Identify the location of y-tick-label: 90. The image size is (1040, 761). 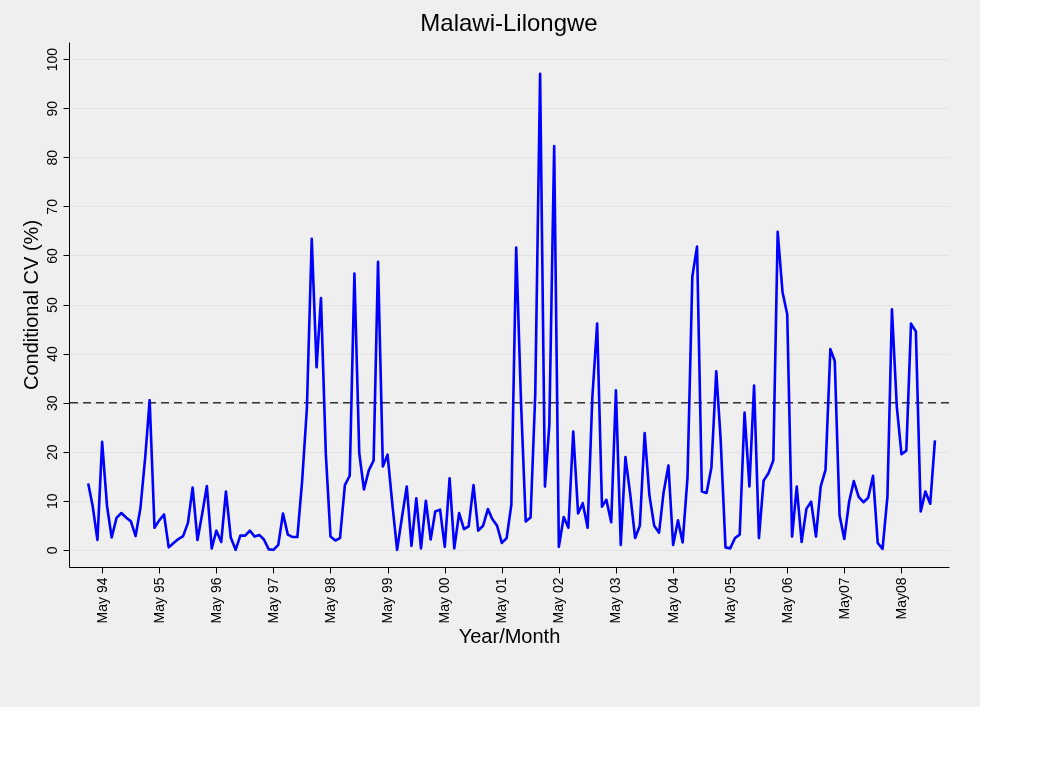
(51, 108).